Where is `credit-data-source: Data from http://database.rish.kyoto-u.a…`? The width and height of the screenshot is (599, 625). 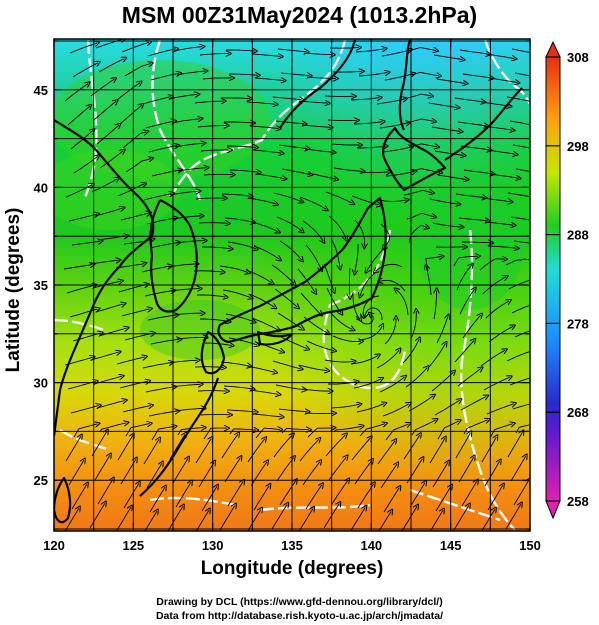
credit-data-source: Data from http://database.rish.kyoto-u.a… is located at coordinates (299, 616).